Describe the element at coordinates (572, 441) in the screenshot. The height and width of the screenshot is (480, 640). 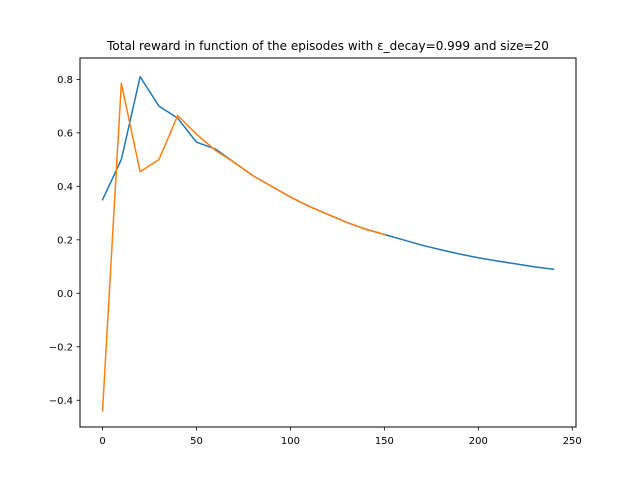
I see `x-tick-label: 250` at that location.